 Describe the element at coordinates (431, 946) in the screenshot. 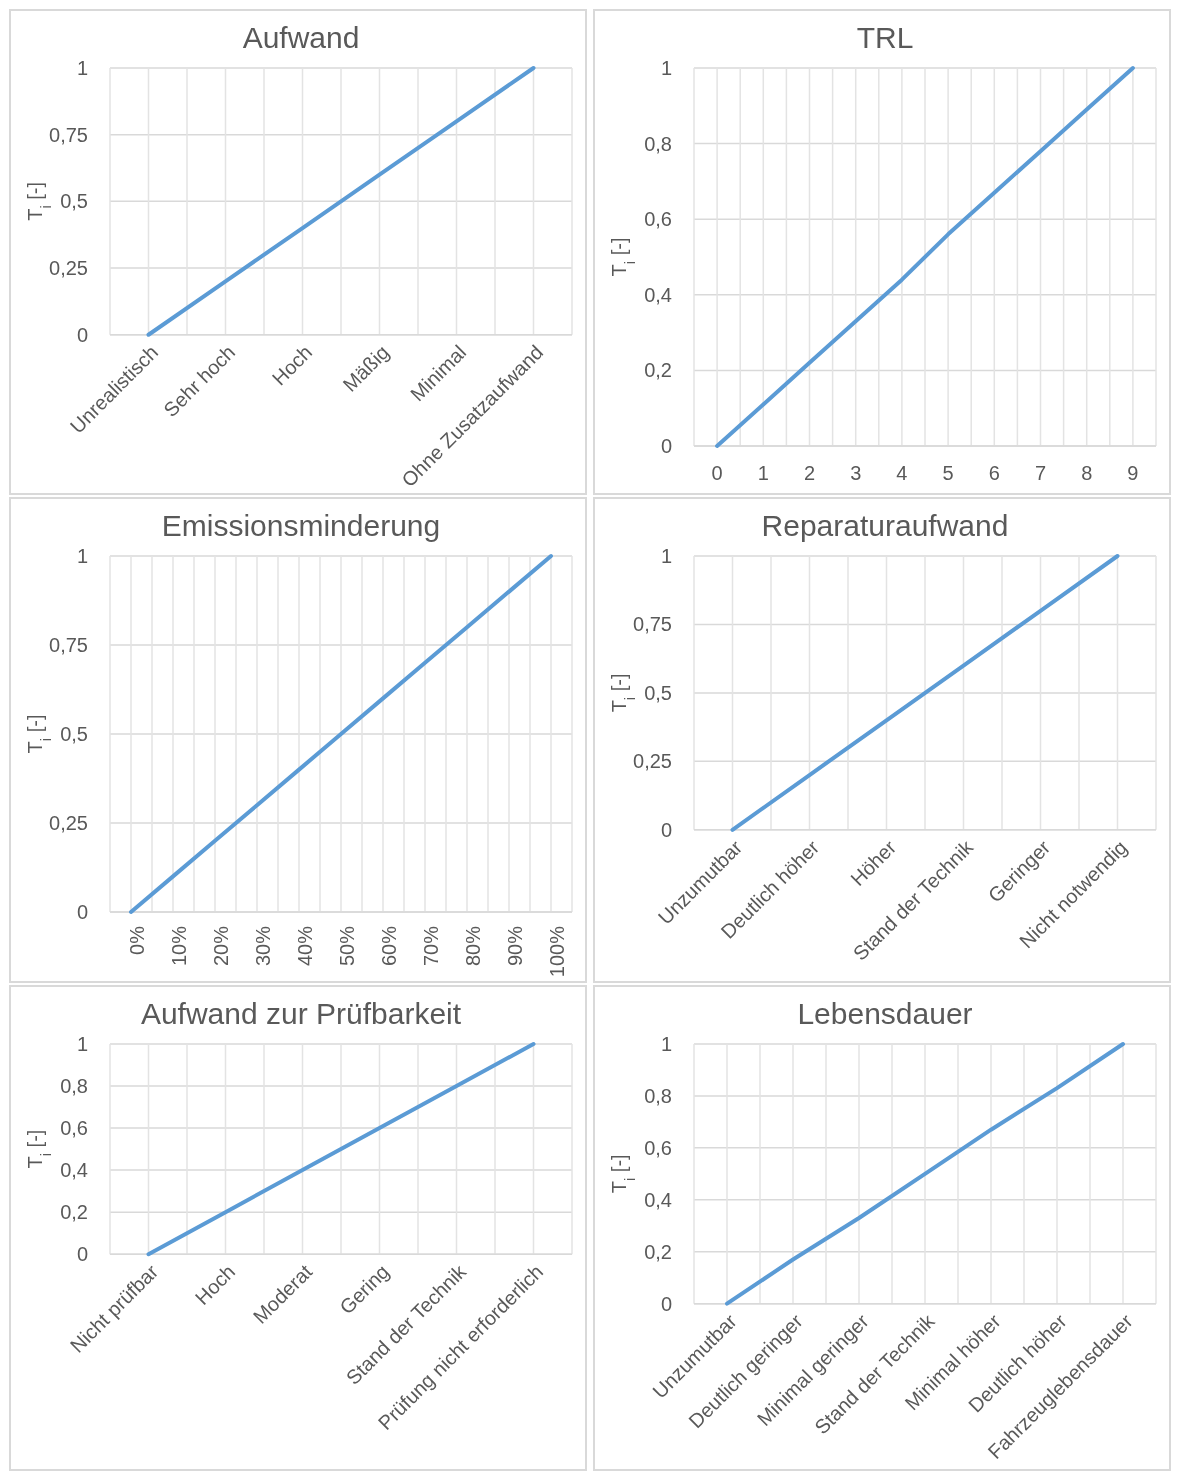

I see `x-tick-label: 70%` at that location.